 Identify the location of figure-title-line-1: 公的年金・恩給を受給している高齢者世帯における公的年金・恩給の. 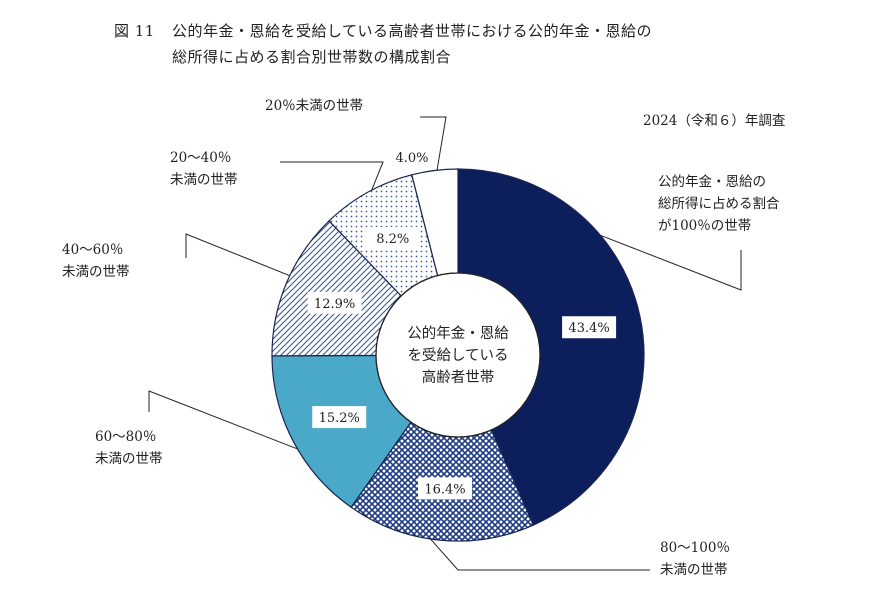
(412, 31).